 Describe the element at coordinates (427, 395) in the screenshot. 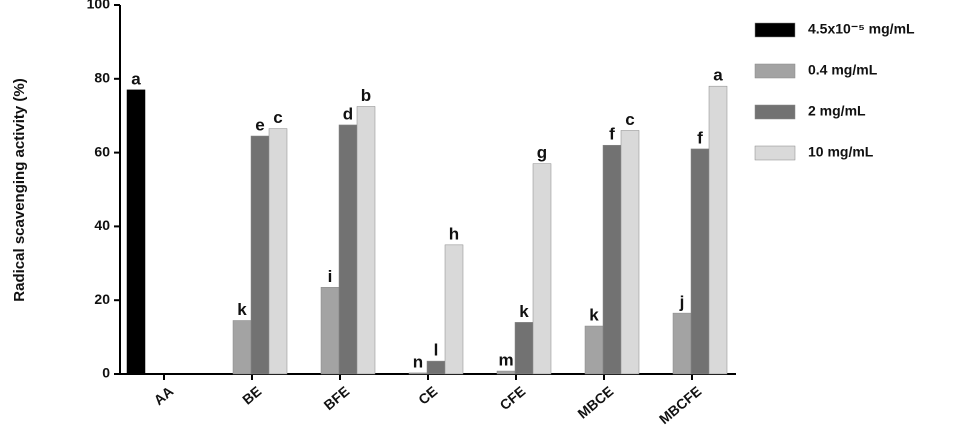

I see `x-tick-label: CE` at that location.